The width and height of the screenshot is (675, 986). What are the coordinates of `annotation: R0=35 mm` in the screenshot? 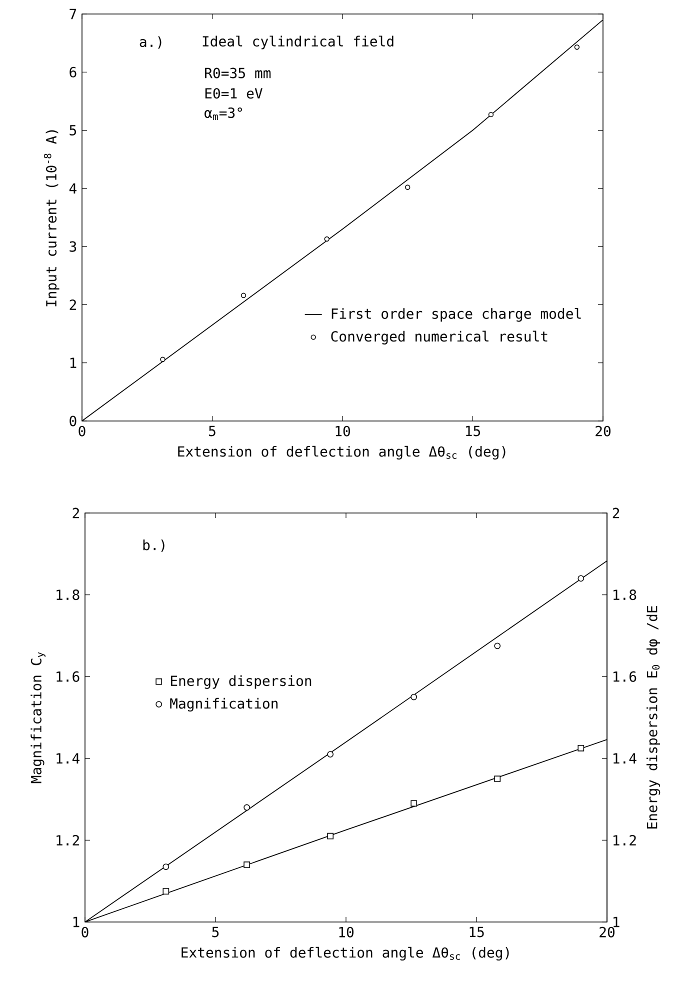 It's located at (238, 73).